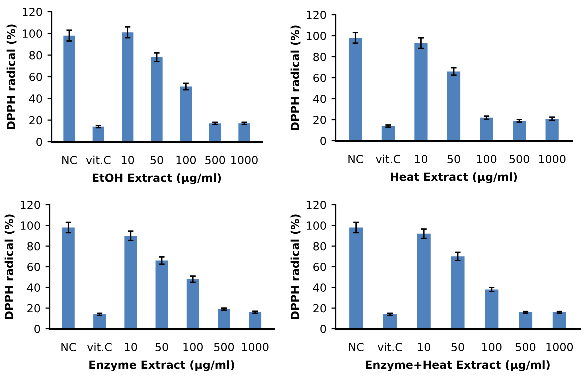 The image size is (584, 378). Describe the element at coordinates (454, 178) in the screenshot. I see `x-axis-title: Heat Extract (μg/ml)` at that location.